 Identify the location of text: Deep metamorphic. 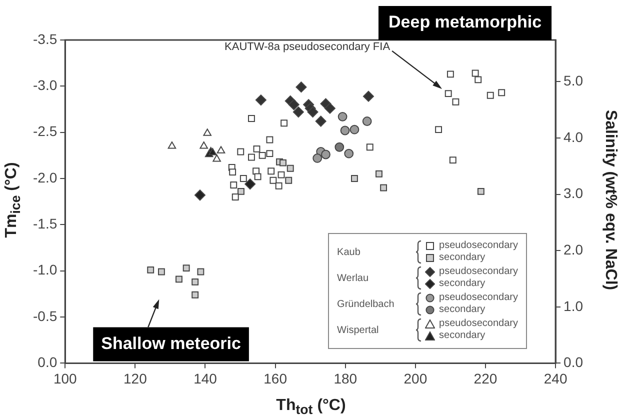
(465, 22).